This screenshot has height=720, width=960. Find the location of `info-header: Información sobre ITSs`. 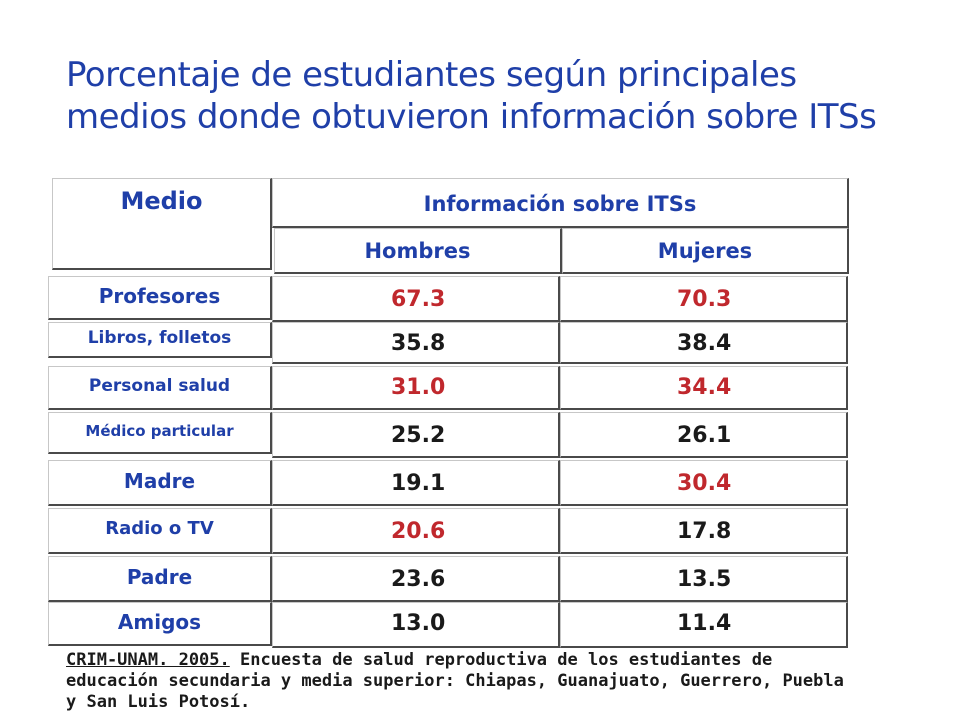

info-header: Información sobre ITSs is located at coordinates (560, 203).